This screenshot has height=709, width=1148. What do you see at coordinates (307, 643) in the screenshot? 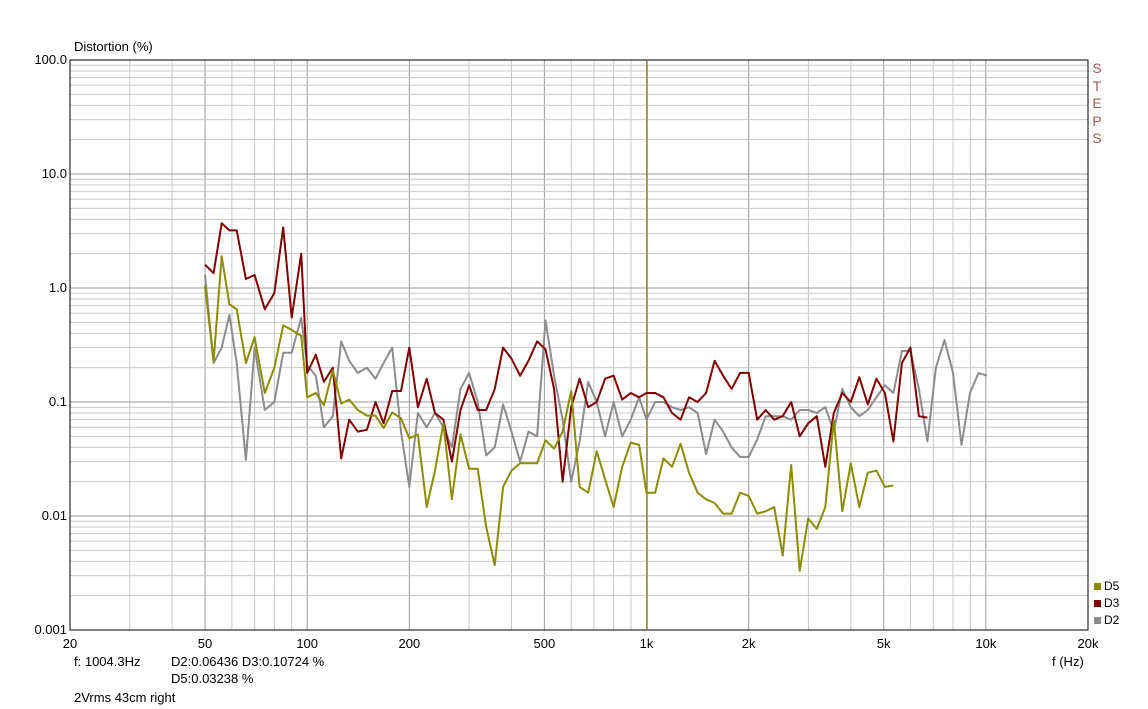
I see `x-tick-label: 100` at bounding box center [307, 643].